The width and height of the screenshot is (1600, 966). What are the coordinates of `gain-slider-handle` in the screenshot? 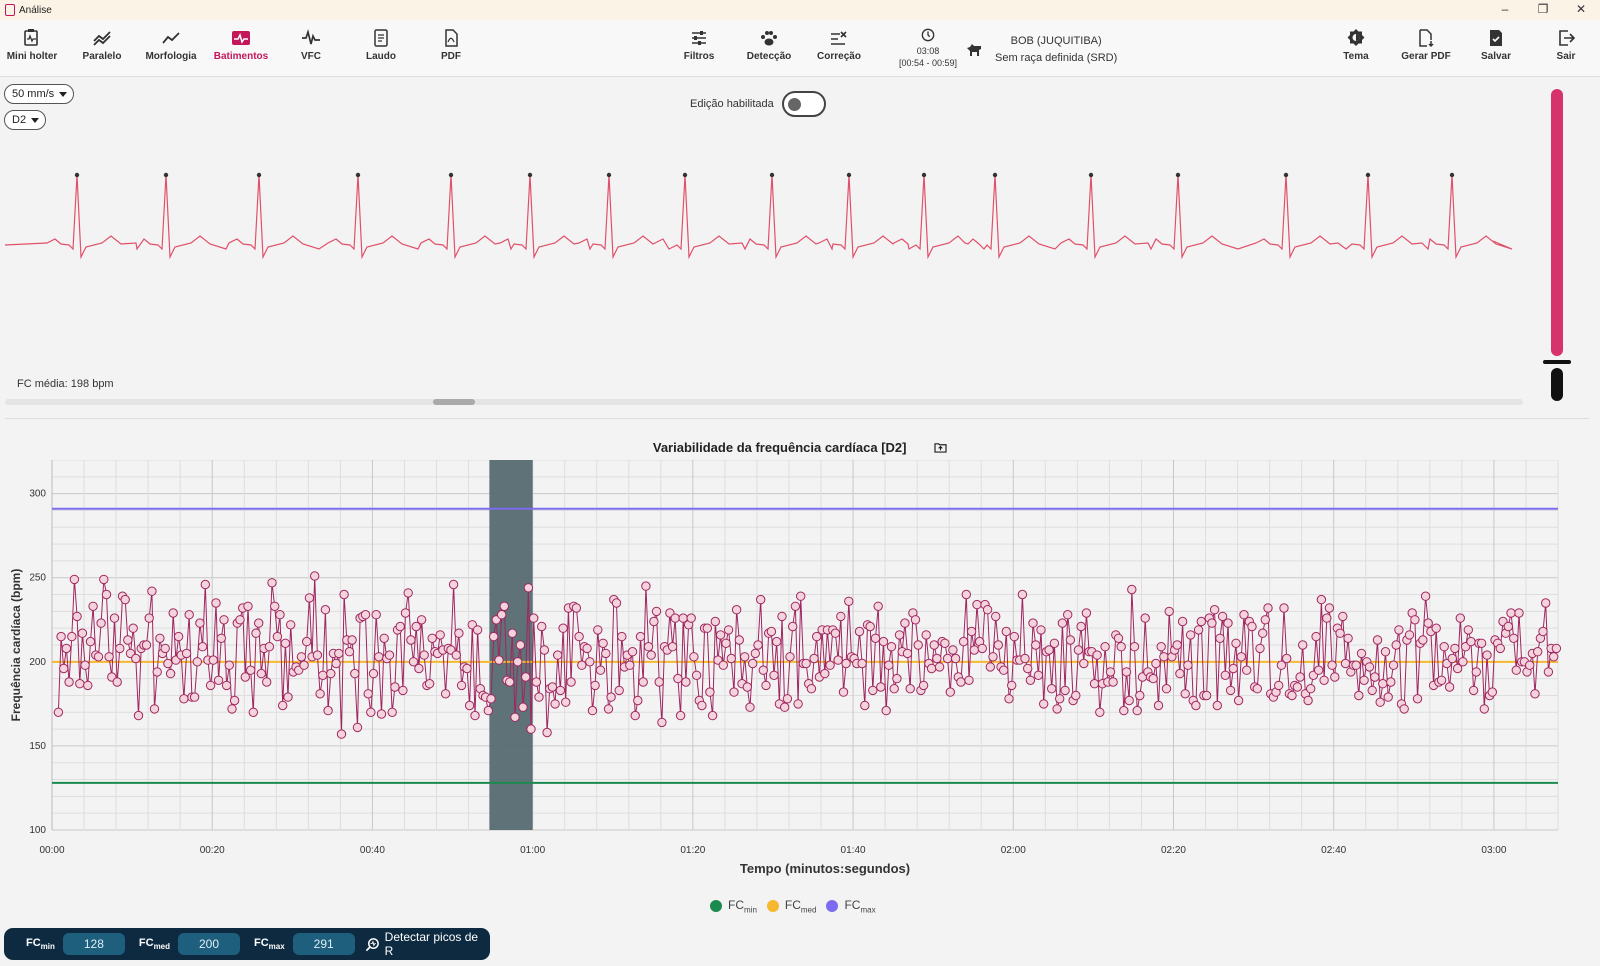 It's located at (1557, 362).